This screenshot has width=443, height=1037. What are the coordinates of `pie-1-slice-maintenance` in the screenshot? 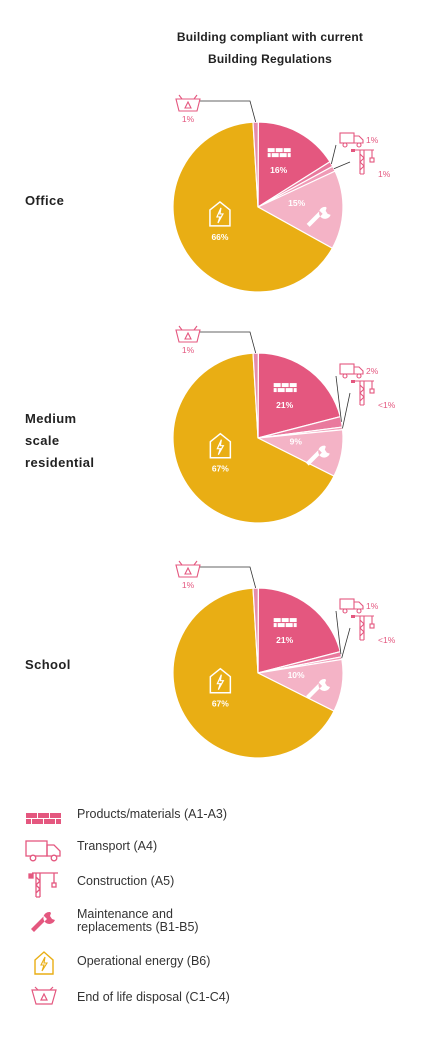 It's located at (300, 210).